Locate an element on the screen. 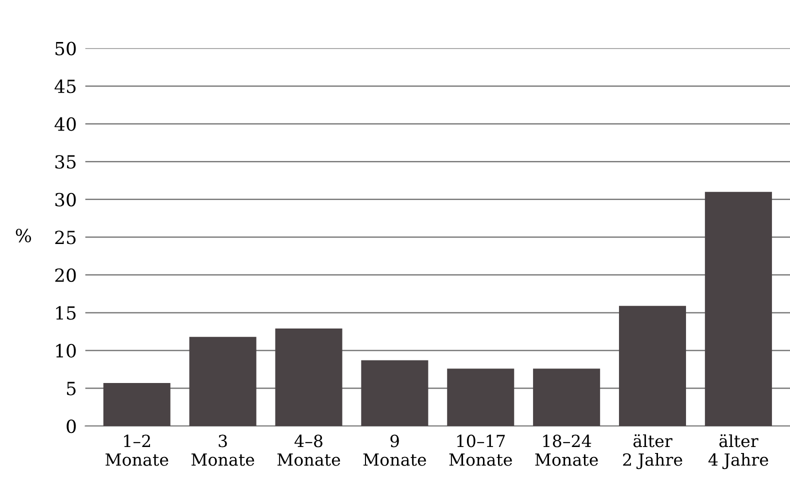 The image size is (790, 483). x-tick-label: älter 2 Jahre is located at coordinates (652, 452).